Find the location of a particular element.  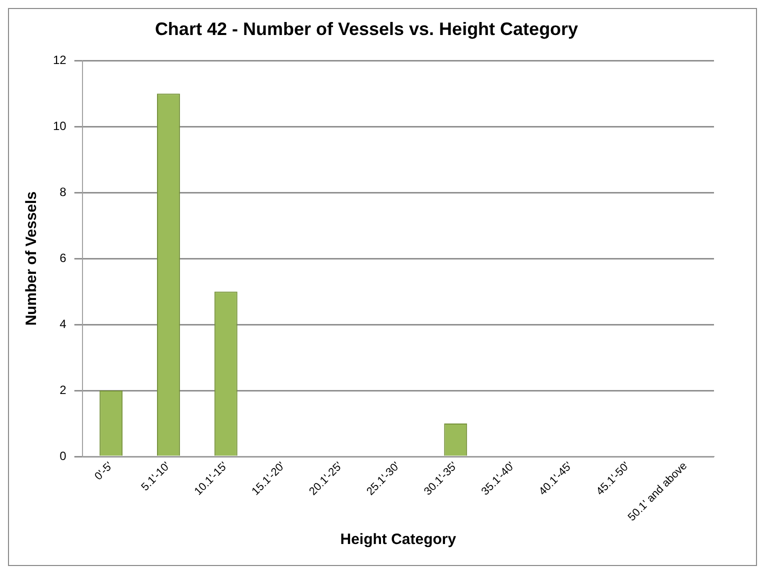

x-tick-label: 0'-5' is located at coordinates (104, 471).